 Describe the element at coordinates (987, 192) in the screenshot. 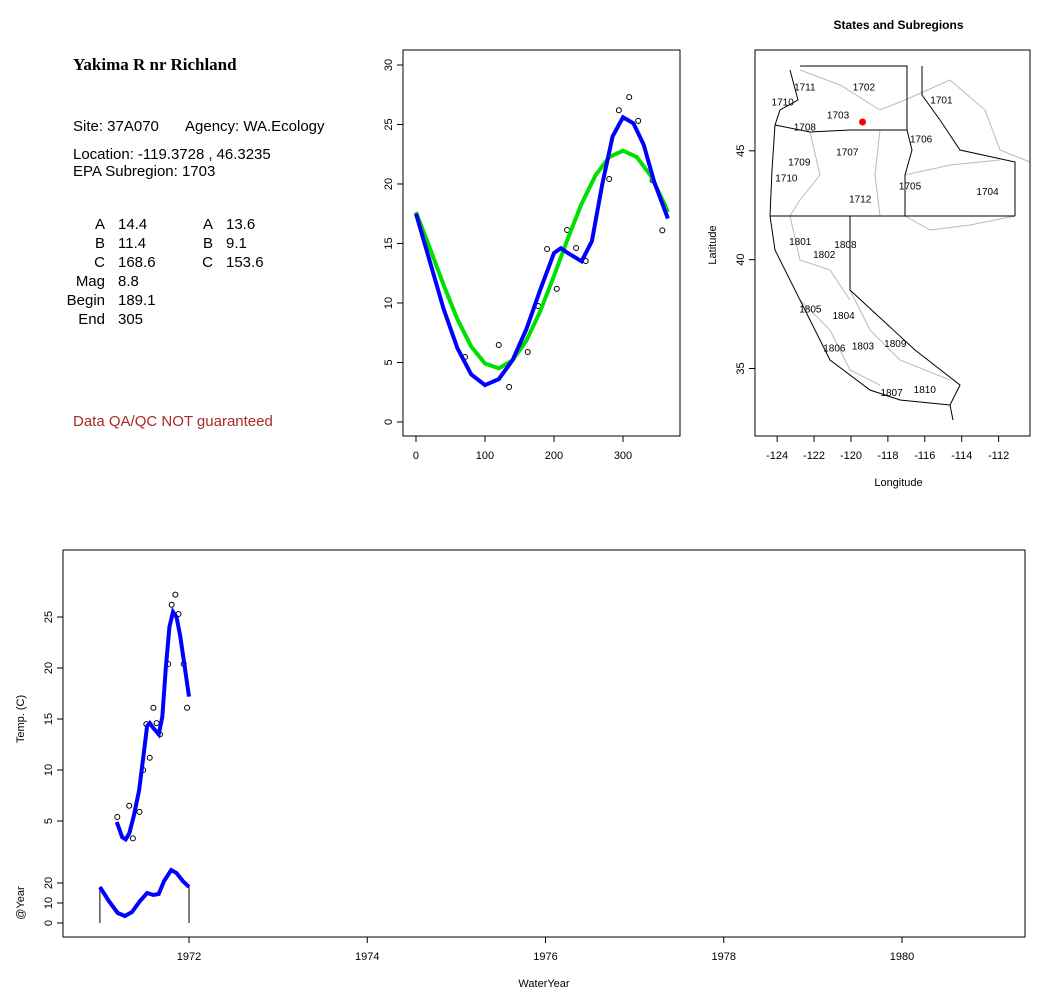

I see `region-label: 1704` at that location.